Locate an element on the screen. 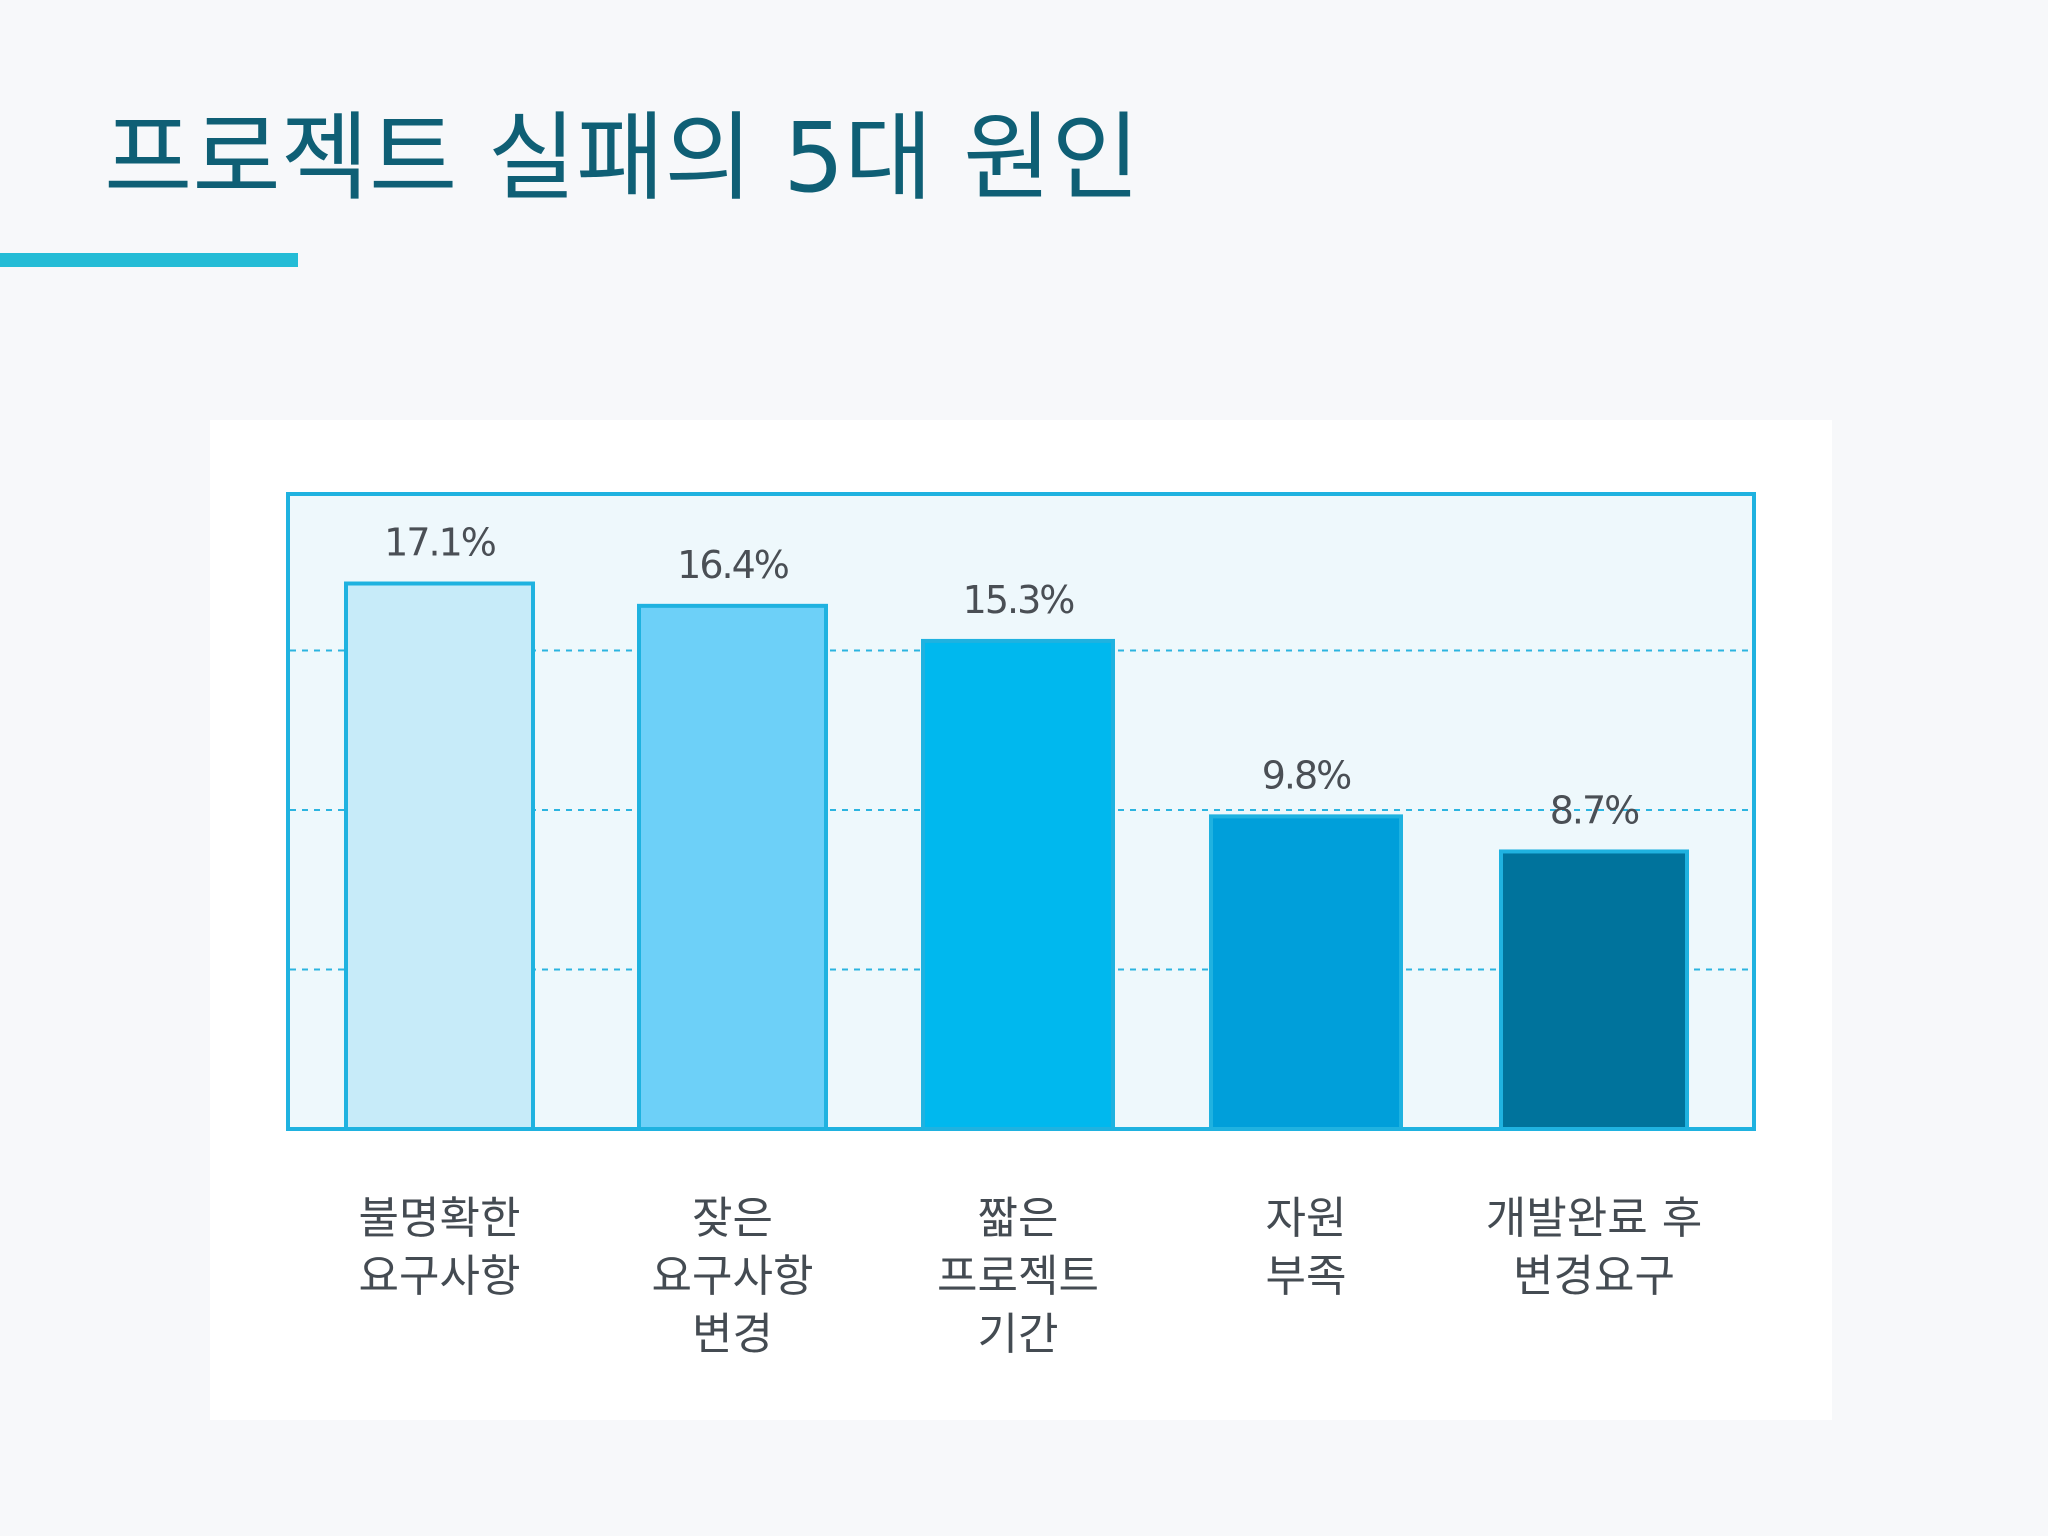  value-label: 16.4% is located at coordinates (733, 565).